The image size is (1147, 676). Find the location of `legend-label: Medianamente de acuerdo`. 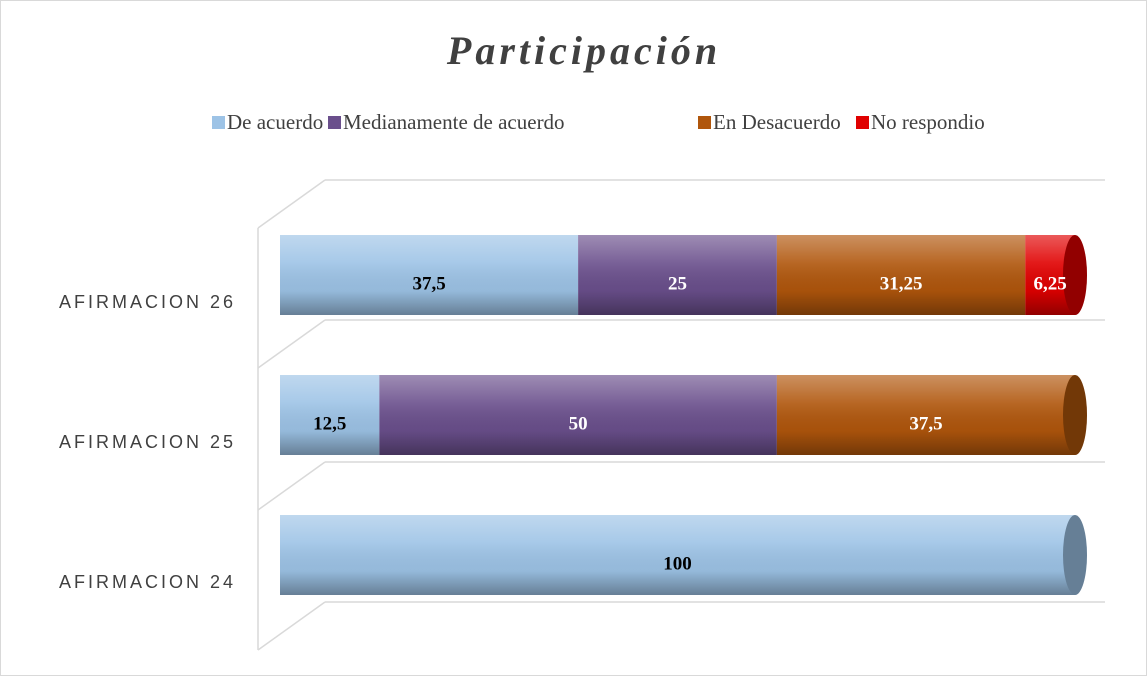

legend-label: Medianamente de acuerdo is located at coordinates (454, 122).